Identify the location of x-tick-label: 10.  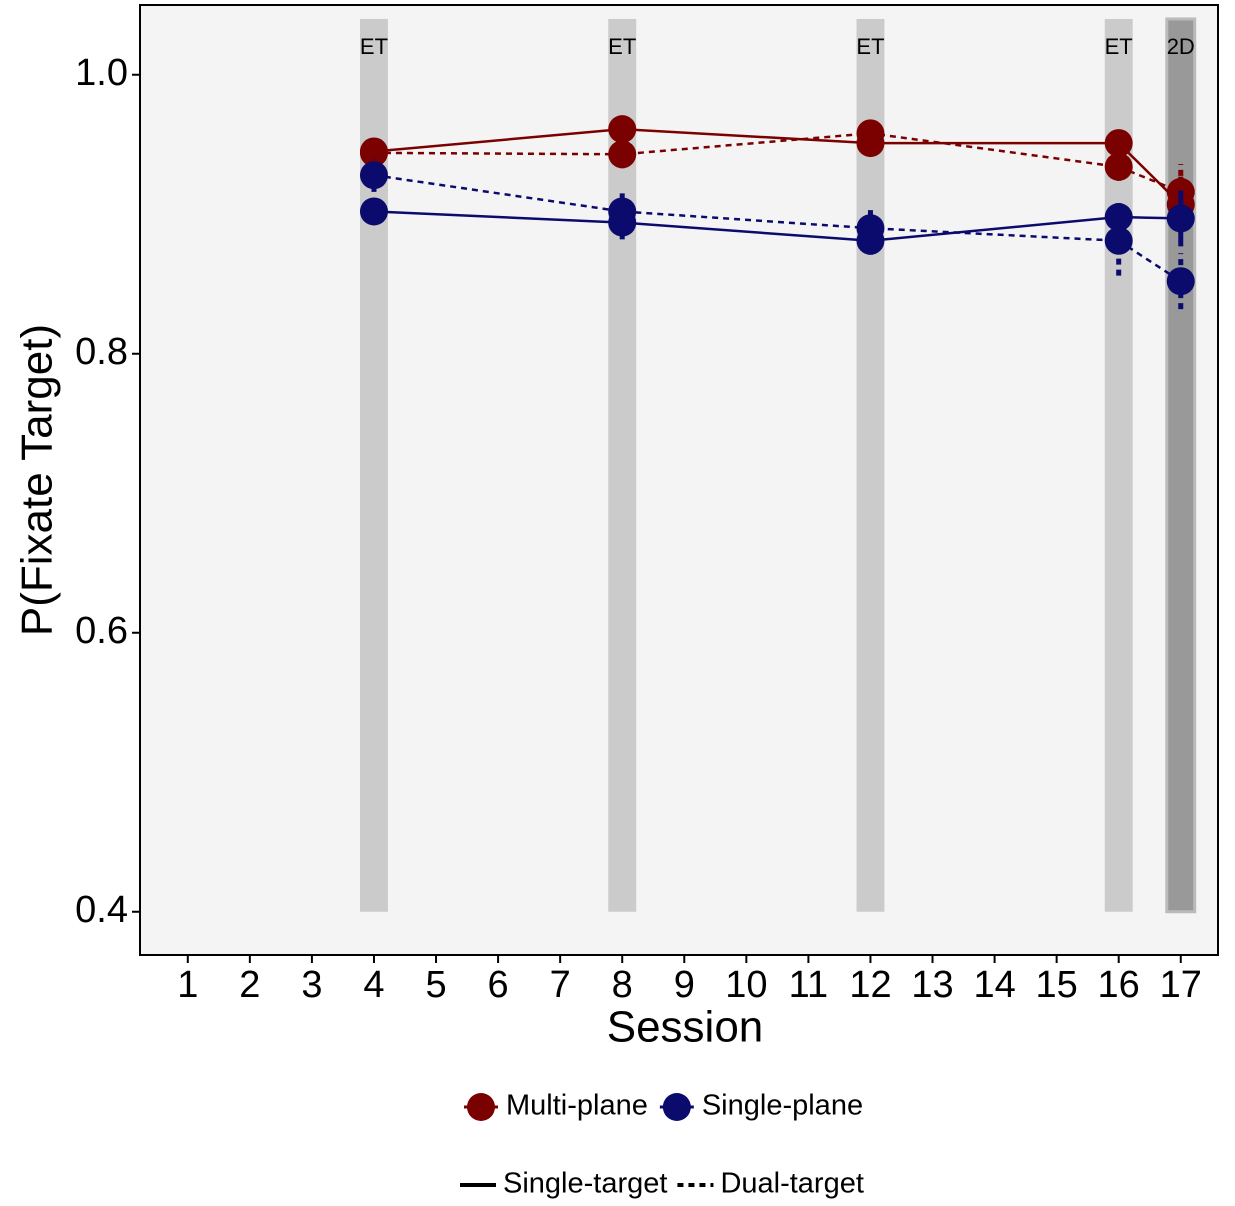
(746, 985).